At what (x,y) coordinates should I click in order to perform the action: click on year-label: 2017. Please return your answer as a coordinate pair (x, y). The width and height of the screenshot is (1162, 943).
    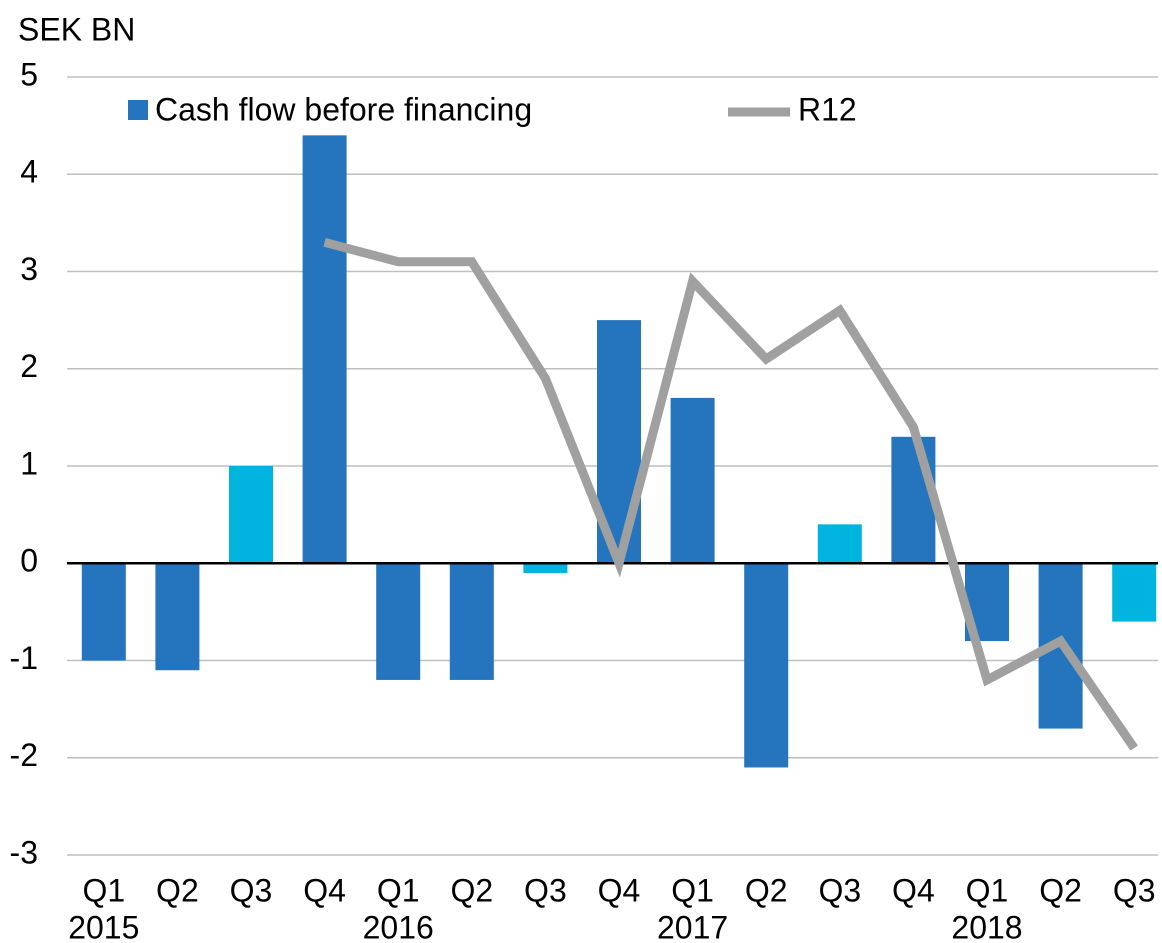
    Looking at the image, I should click on (692, 926).